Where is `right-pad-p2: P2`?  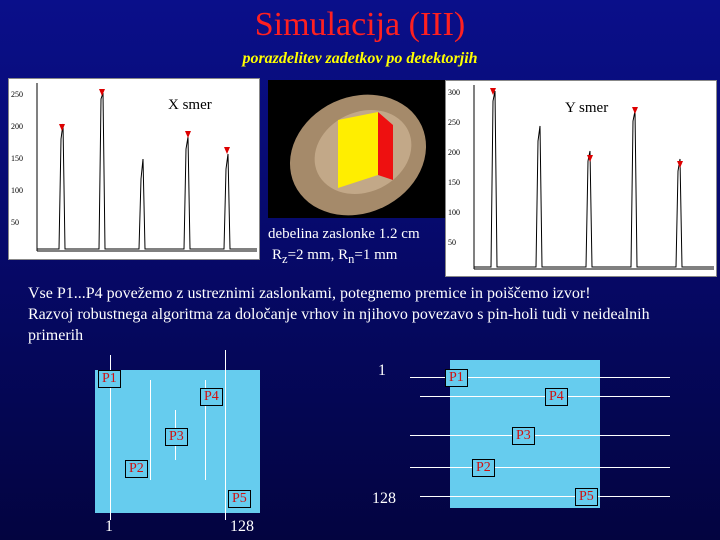 right-pad-p2: P2 is located at coordinates (483, 468).